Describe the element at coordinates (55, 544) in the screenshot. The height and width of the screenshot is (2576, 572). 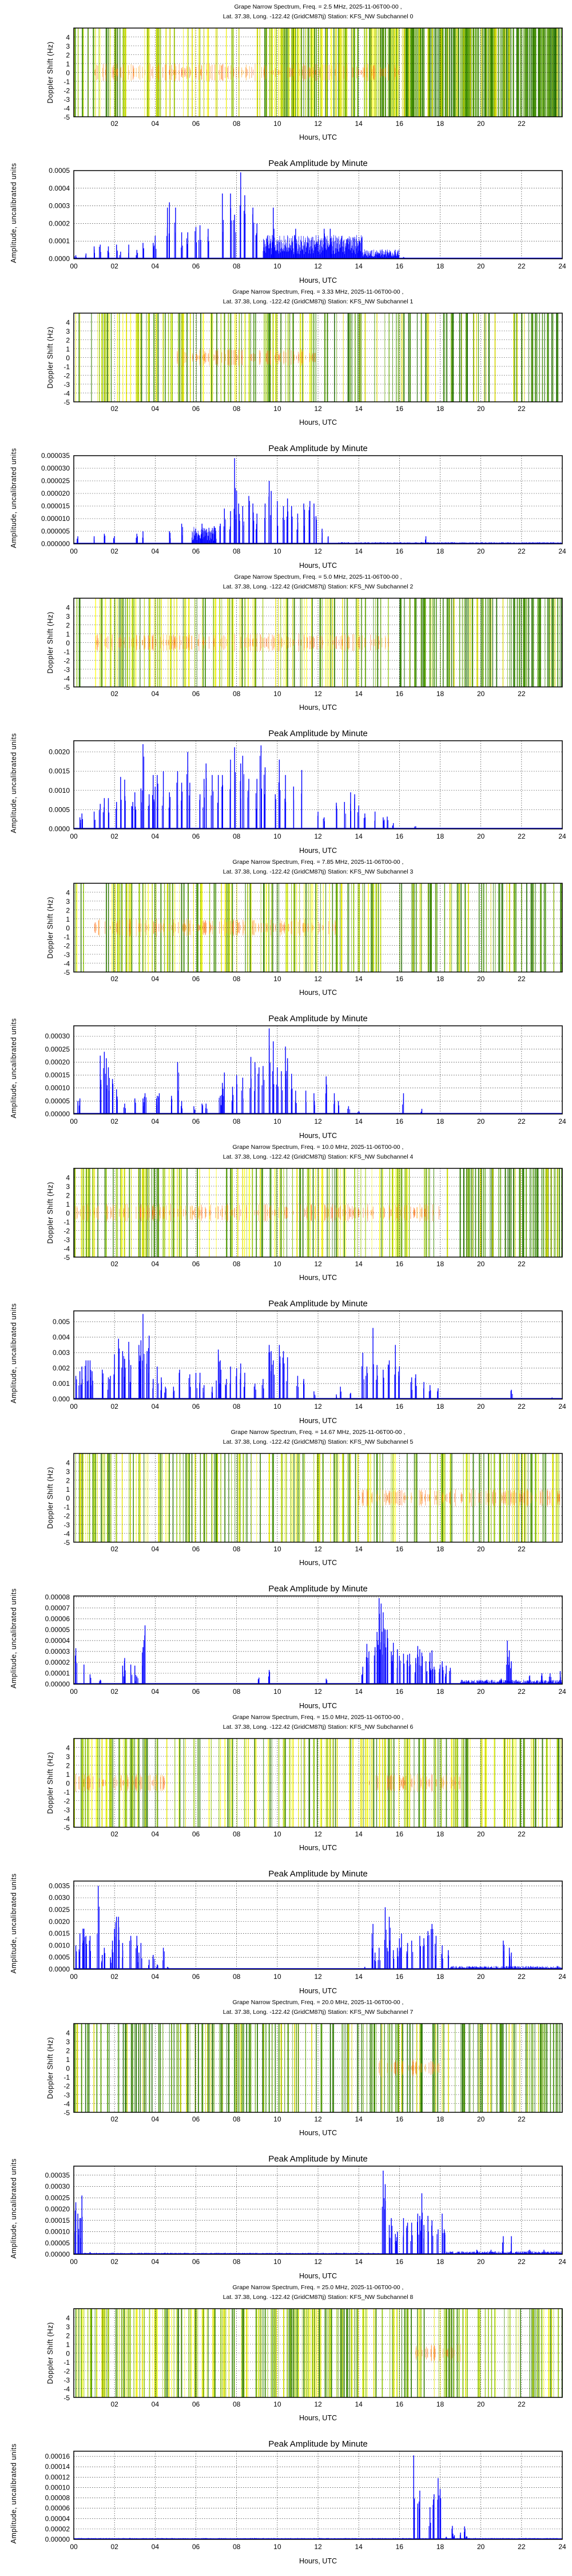
I see `y-tick-label: 0.000000` at that location.